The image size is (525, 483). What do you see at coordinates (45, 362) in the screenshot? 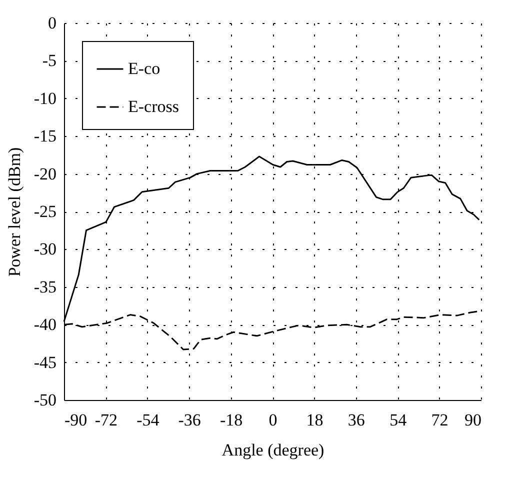
I see `y-tick-label: -45` at bounding box center [45, 362].